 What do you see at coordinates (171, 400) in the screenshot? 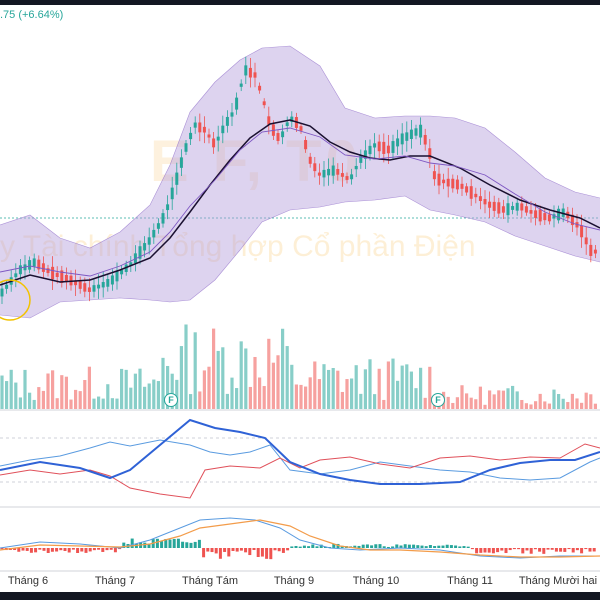
I see `event-badge-1: F` at bounding box center [171, 400].